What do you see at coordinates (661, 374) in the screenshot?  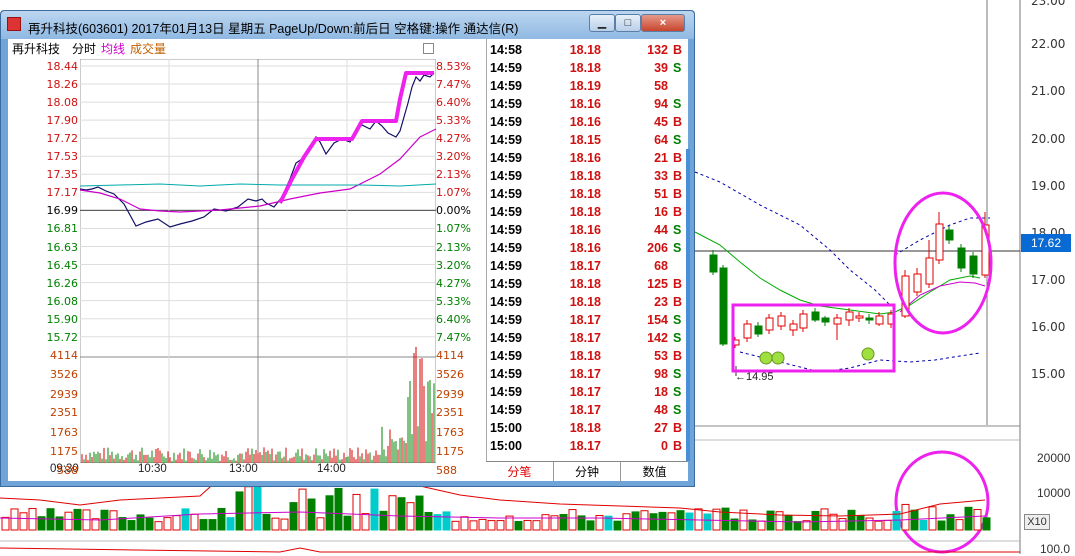 I see `tick-volume: 98` at bounding box center [661, 374].